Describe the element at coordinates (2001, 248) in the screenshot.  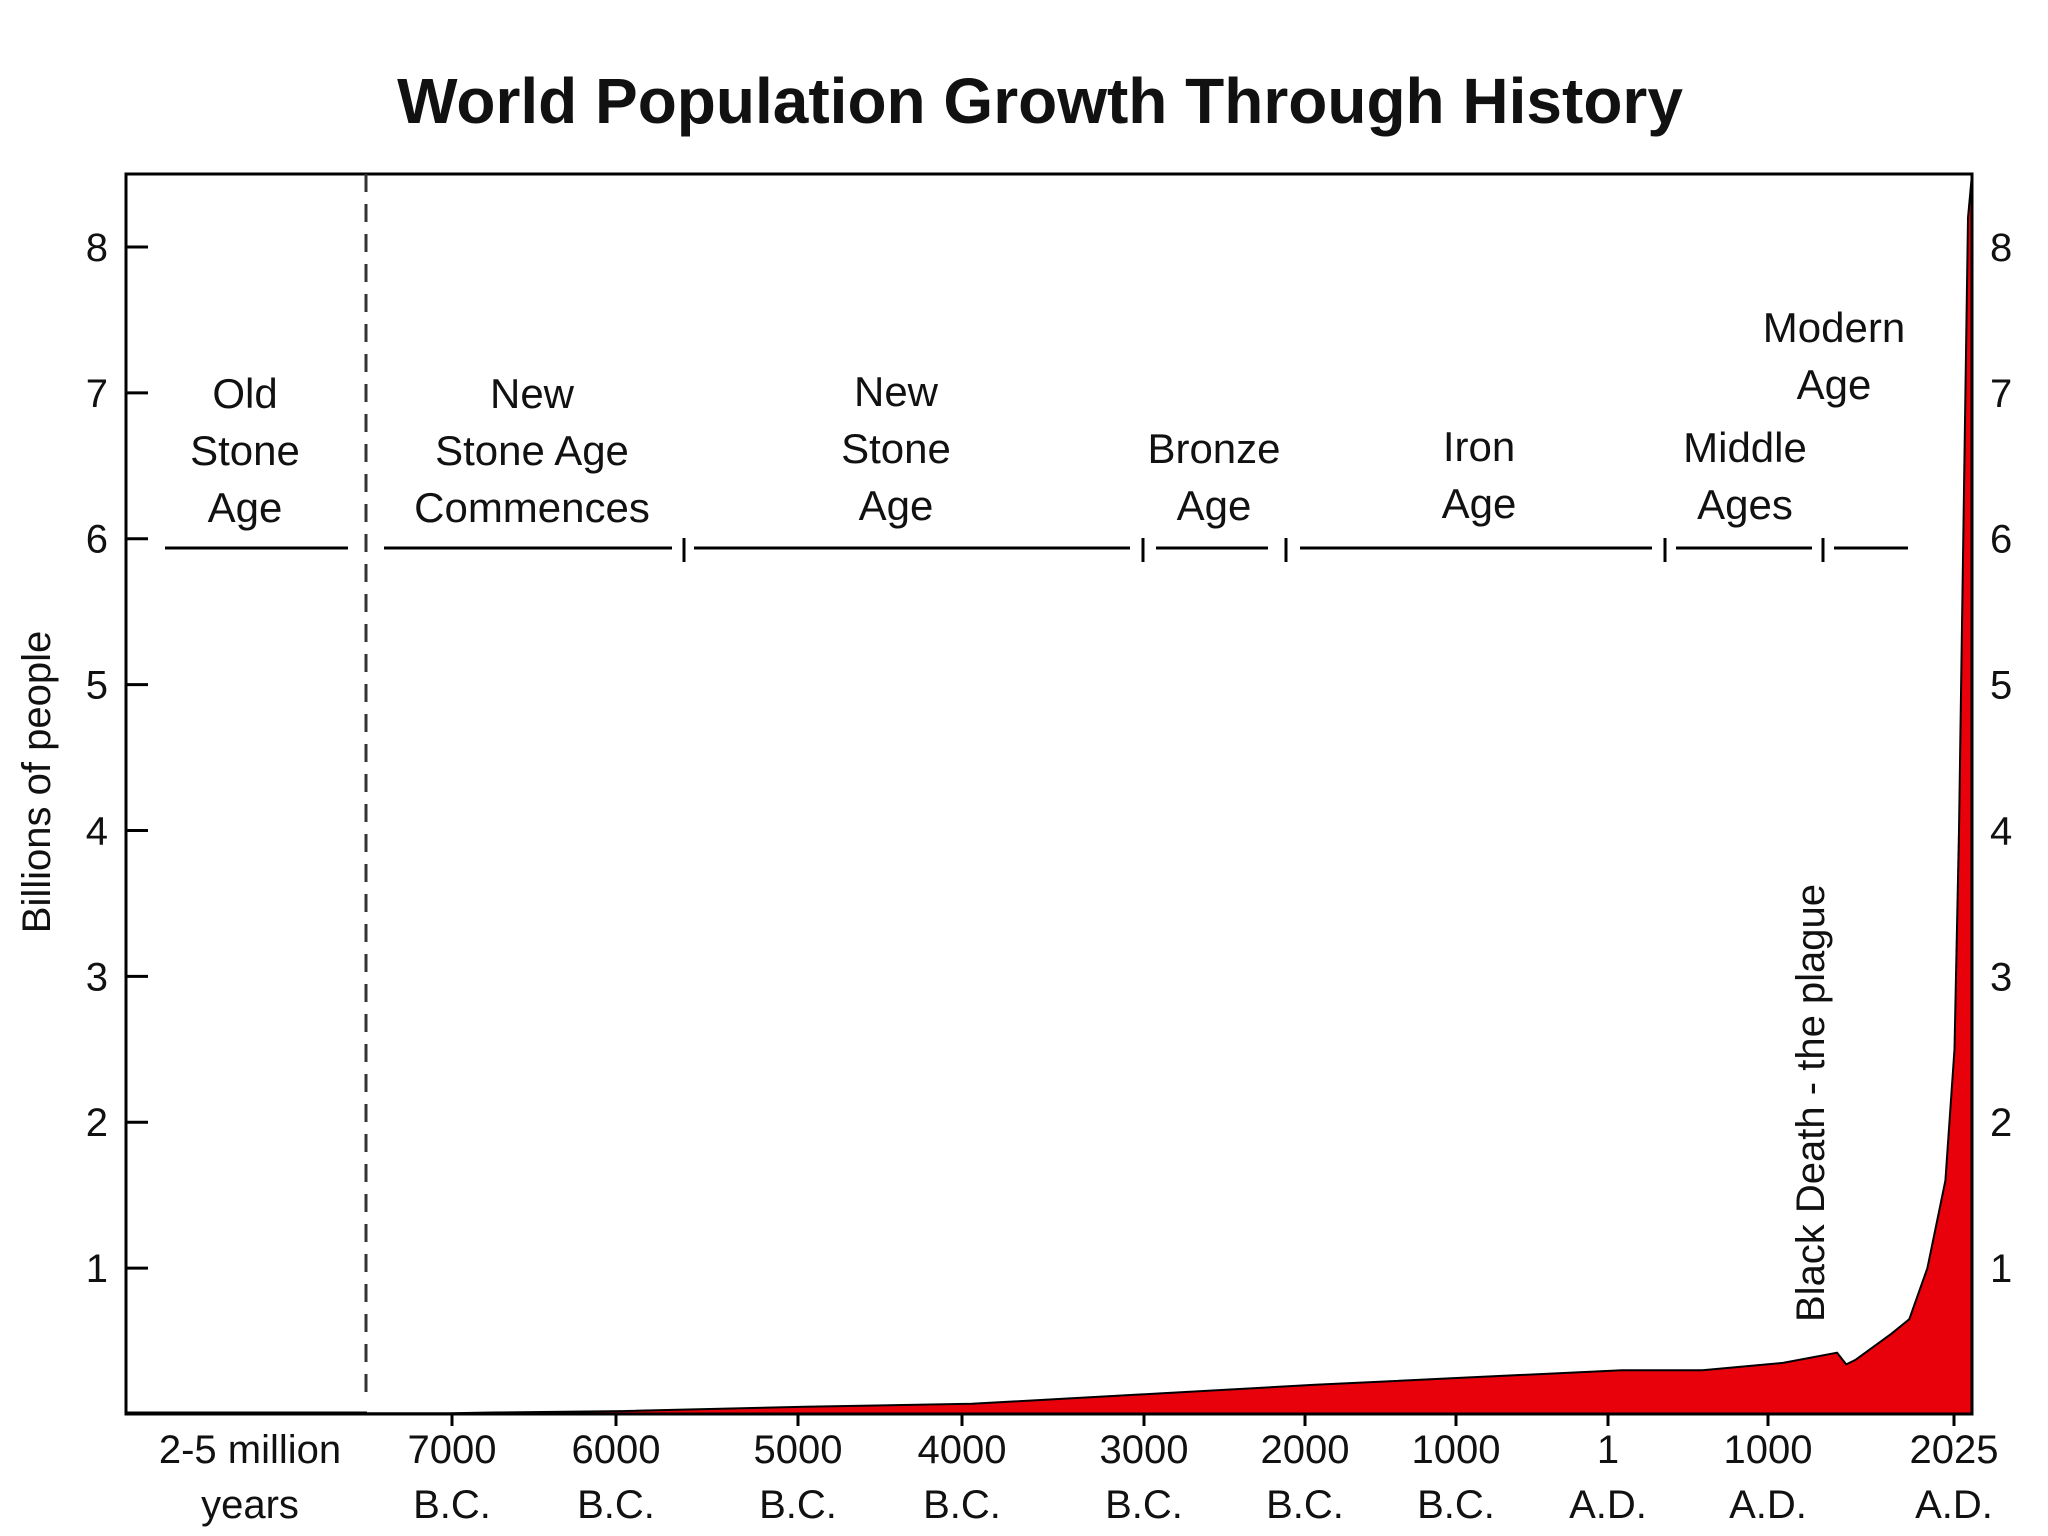
I see `y-tick-label-right: 8` at that location.